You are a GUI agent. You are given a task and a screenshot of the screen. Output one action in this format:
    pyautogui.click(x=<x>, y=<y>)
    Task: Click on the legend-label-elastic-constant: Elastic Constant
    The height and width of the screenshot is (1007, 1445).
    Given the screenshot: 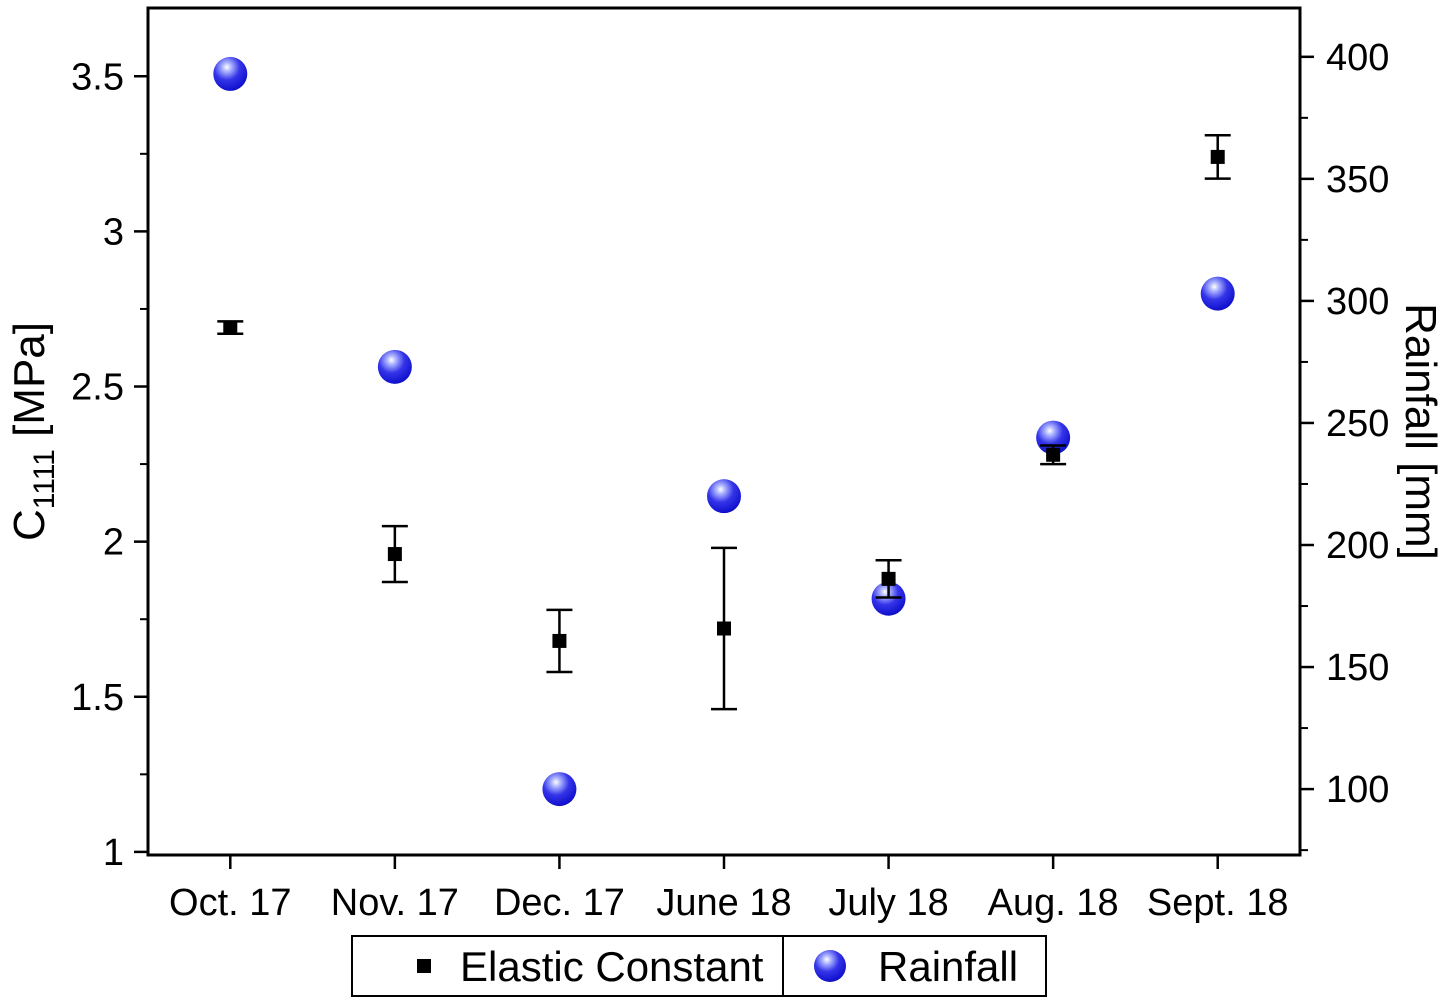 What is the action you would take?
    pyautogui.click(x=612, y=966)
    